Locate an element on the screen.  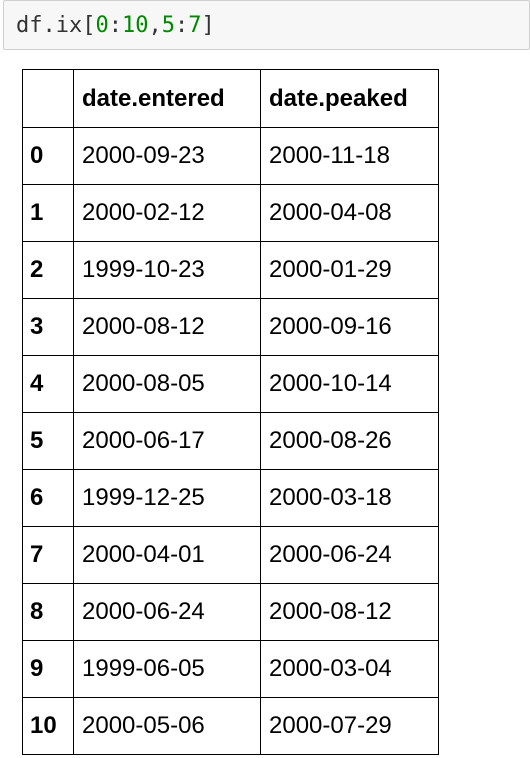
table-header: date.entered date.peaked is located at coordinates (230, 98).